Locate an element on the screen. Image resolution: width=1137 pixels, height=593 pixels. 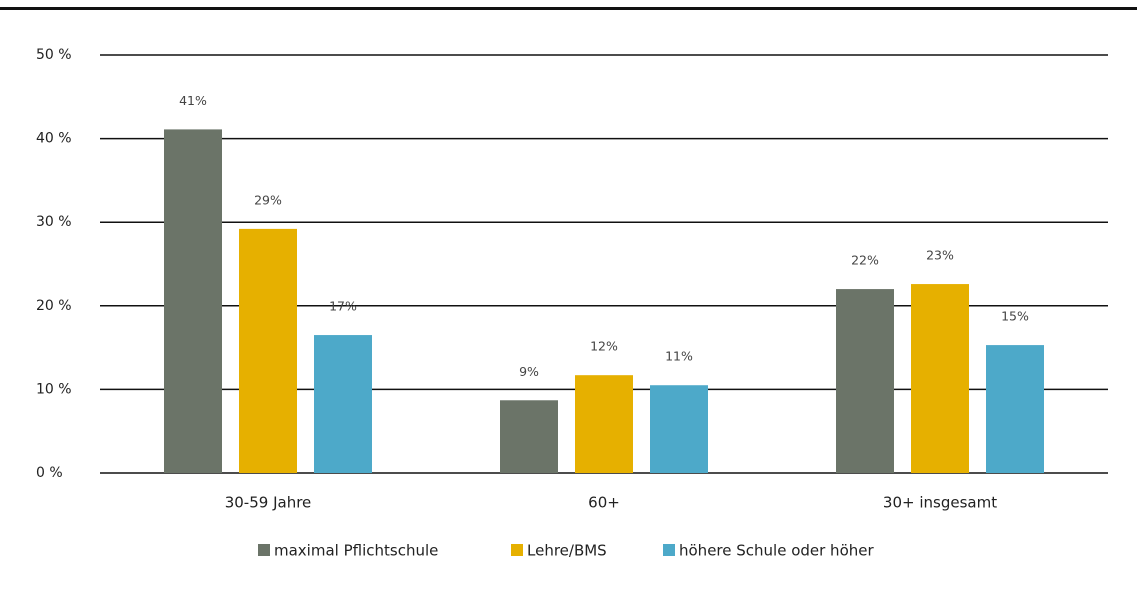
y-tick-label: 50 % is located at coordinates (54, 55).